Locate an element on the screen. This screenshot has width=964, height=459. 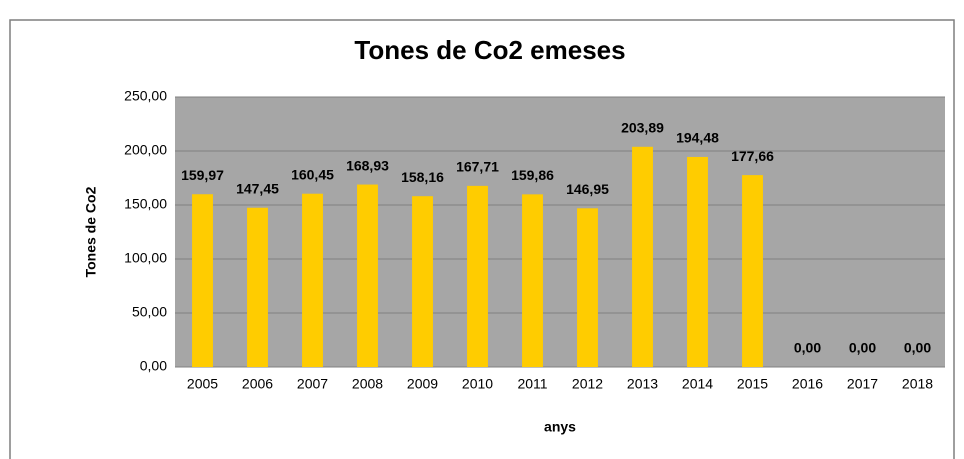
x-tick-label: 2015 is located at coordinates (752, 384).